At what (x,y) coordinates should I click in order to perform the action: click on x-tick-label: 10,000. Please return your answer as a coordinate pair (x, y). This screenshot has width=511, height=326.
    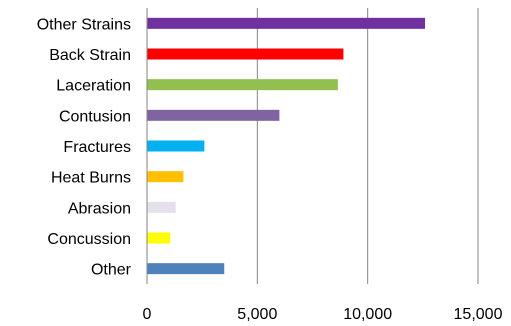
    Looking at the image, I should click on (367, 314).